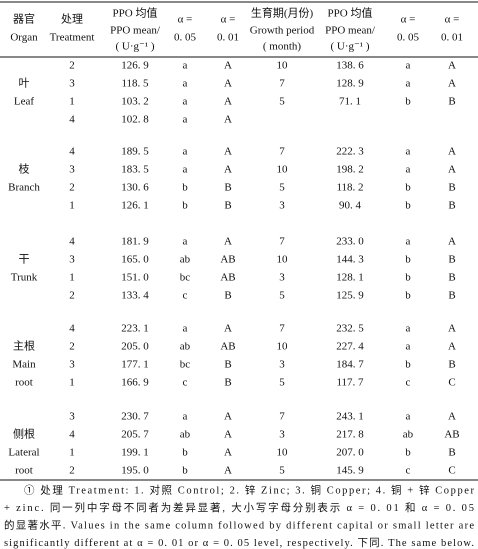 This screenshot has width=478, height=549. I want to click on table-cell: 130. 6, so click(135, 188).